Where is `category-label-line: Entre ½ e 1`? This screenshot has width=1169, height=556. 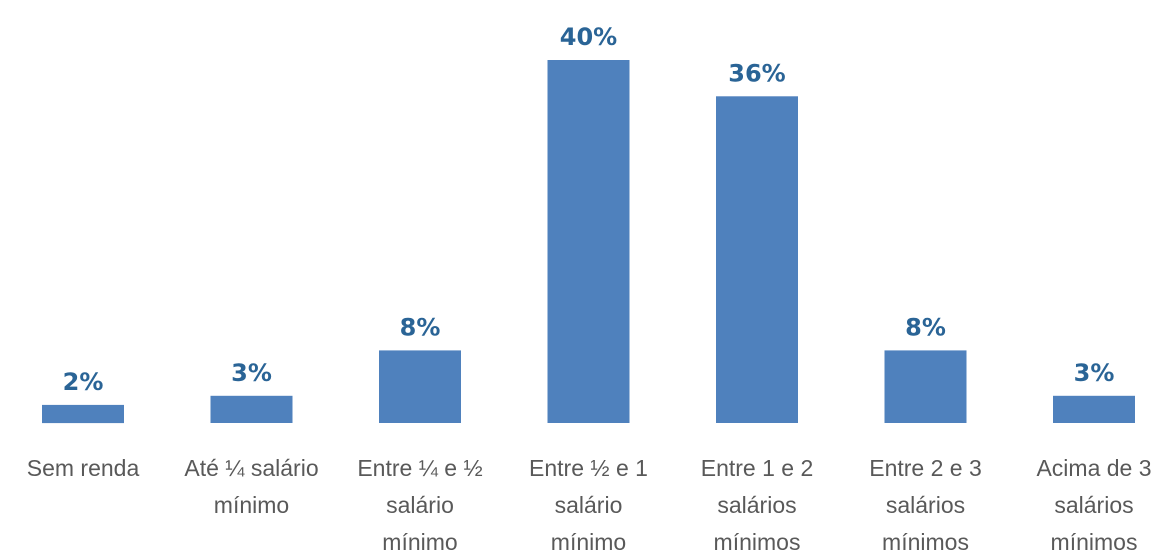
category-label-line: Entre ½ e 1 is located at coordinates (588, 468).